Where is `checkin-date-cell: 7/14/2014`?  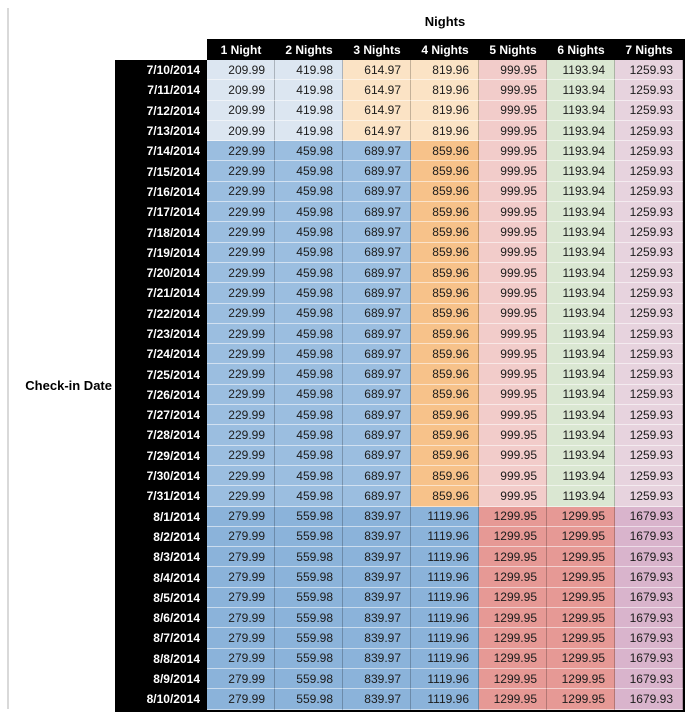 checkin-date-cell: 7/14/2014 is located at coordinates (161, 151).